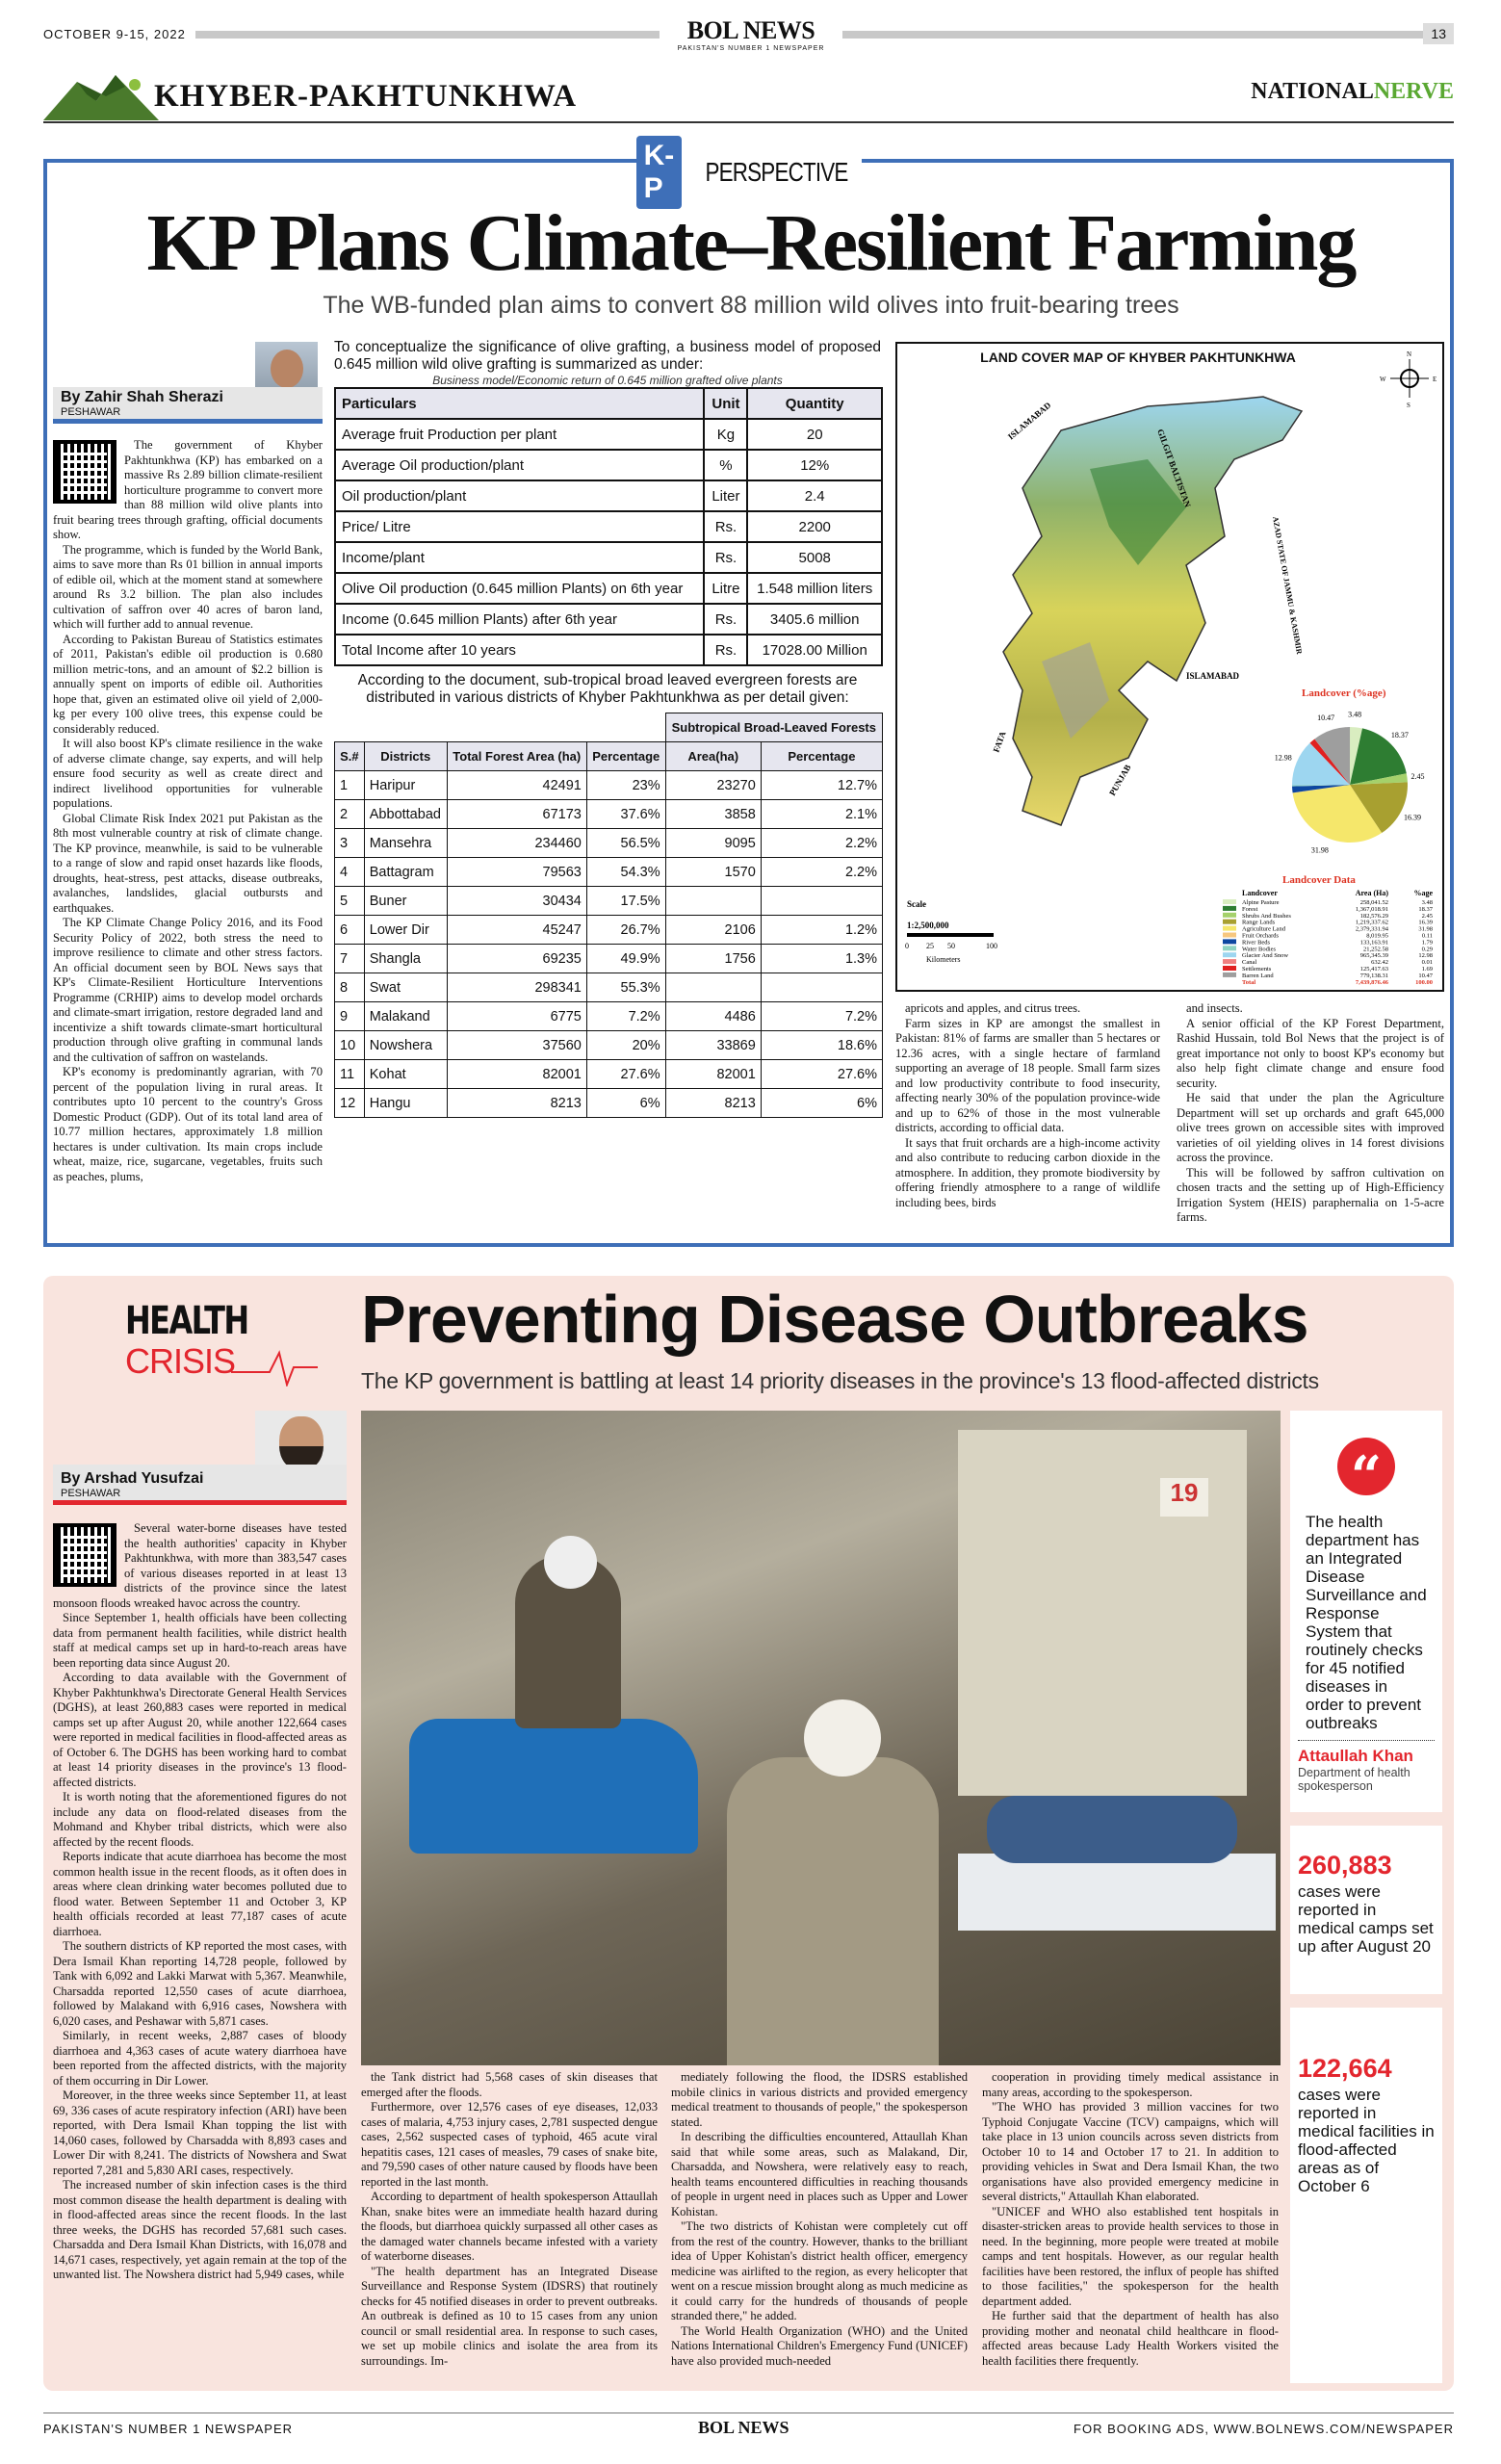  Describe the element at coordinates (517, 987) in the screenshot. I see `table-cell: 298341` at that location.